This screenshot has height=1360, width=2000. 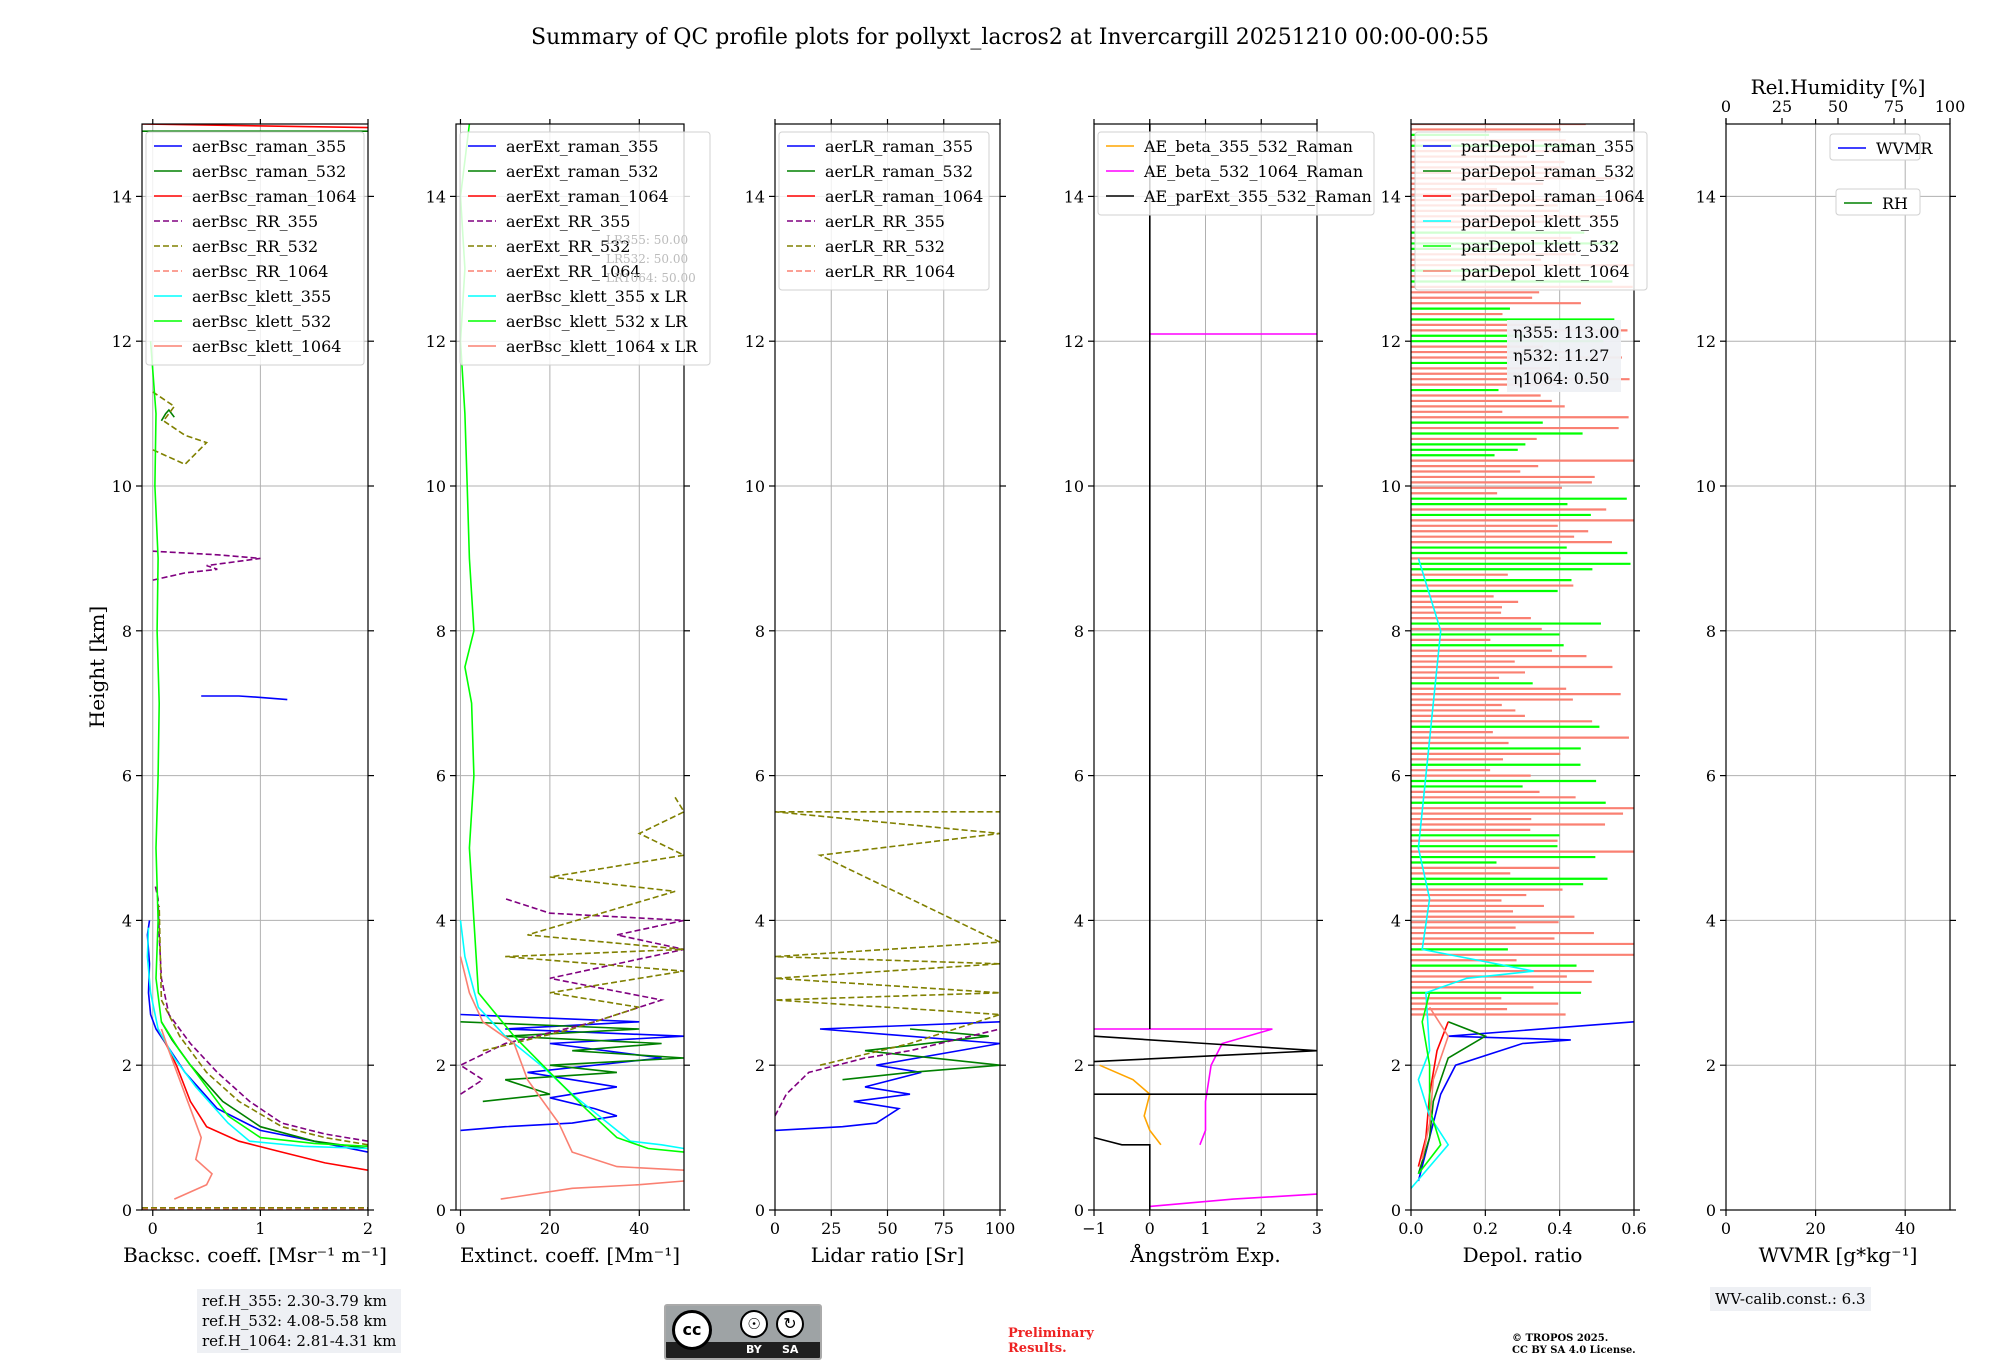 What do you see at coordinates (255, 221) in the screenshot?
I see `legend-entry-label: aerBsc_RR_355` at bounding box center [255, 221].